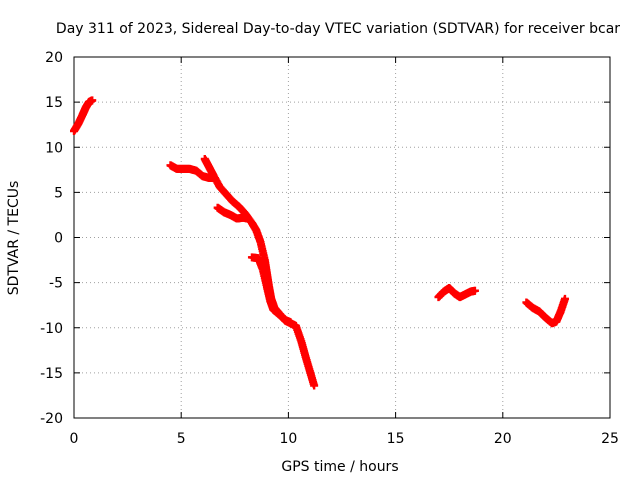  I want to click on y-tick-label: -10, so click(51, 329).